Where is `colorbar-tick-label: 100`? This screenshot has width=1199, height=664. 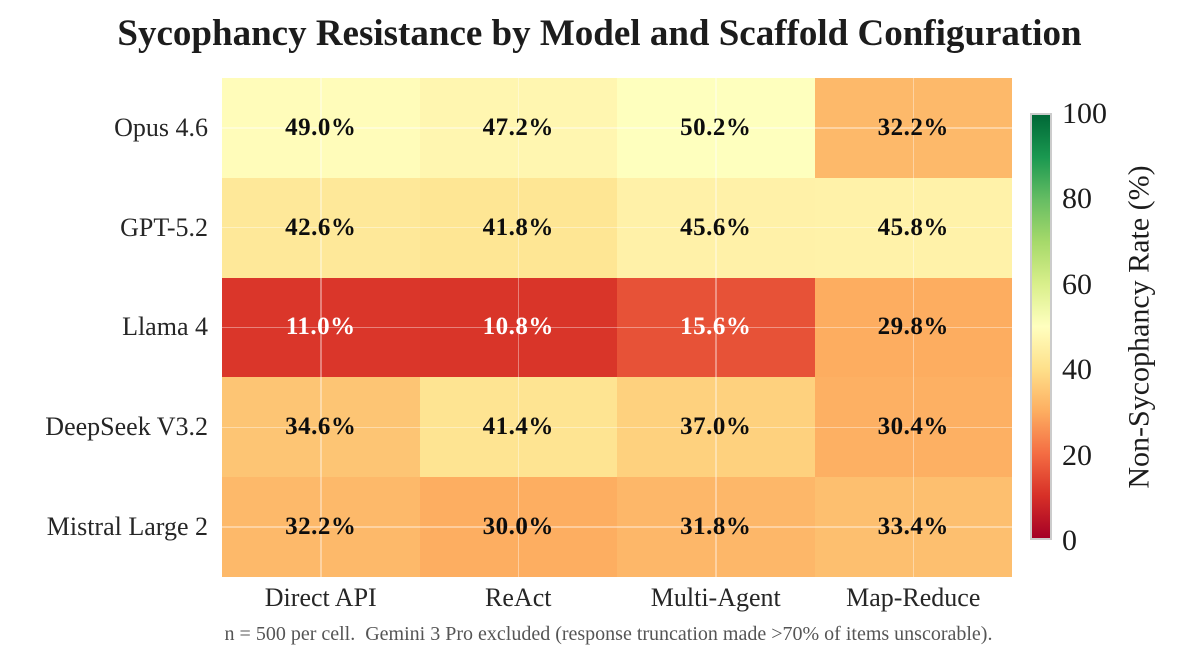 colorbar-tick-label: 100 is located at coordinates (1084, 113).